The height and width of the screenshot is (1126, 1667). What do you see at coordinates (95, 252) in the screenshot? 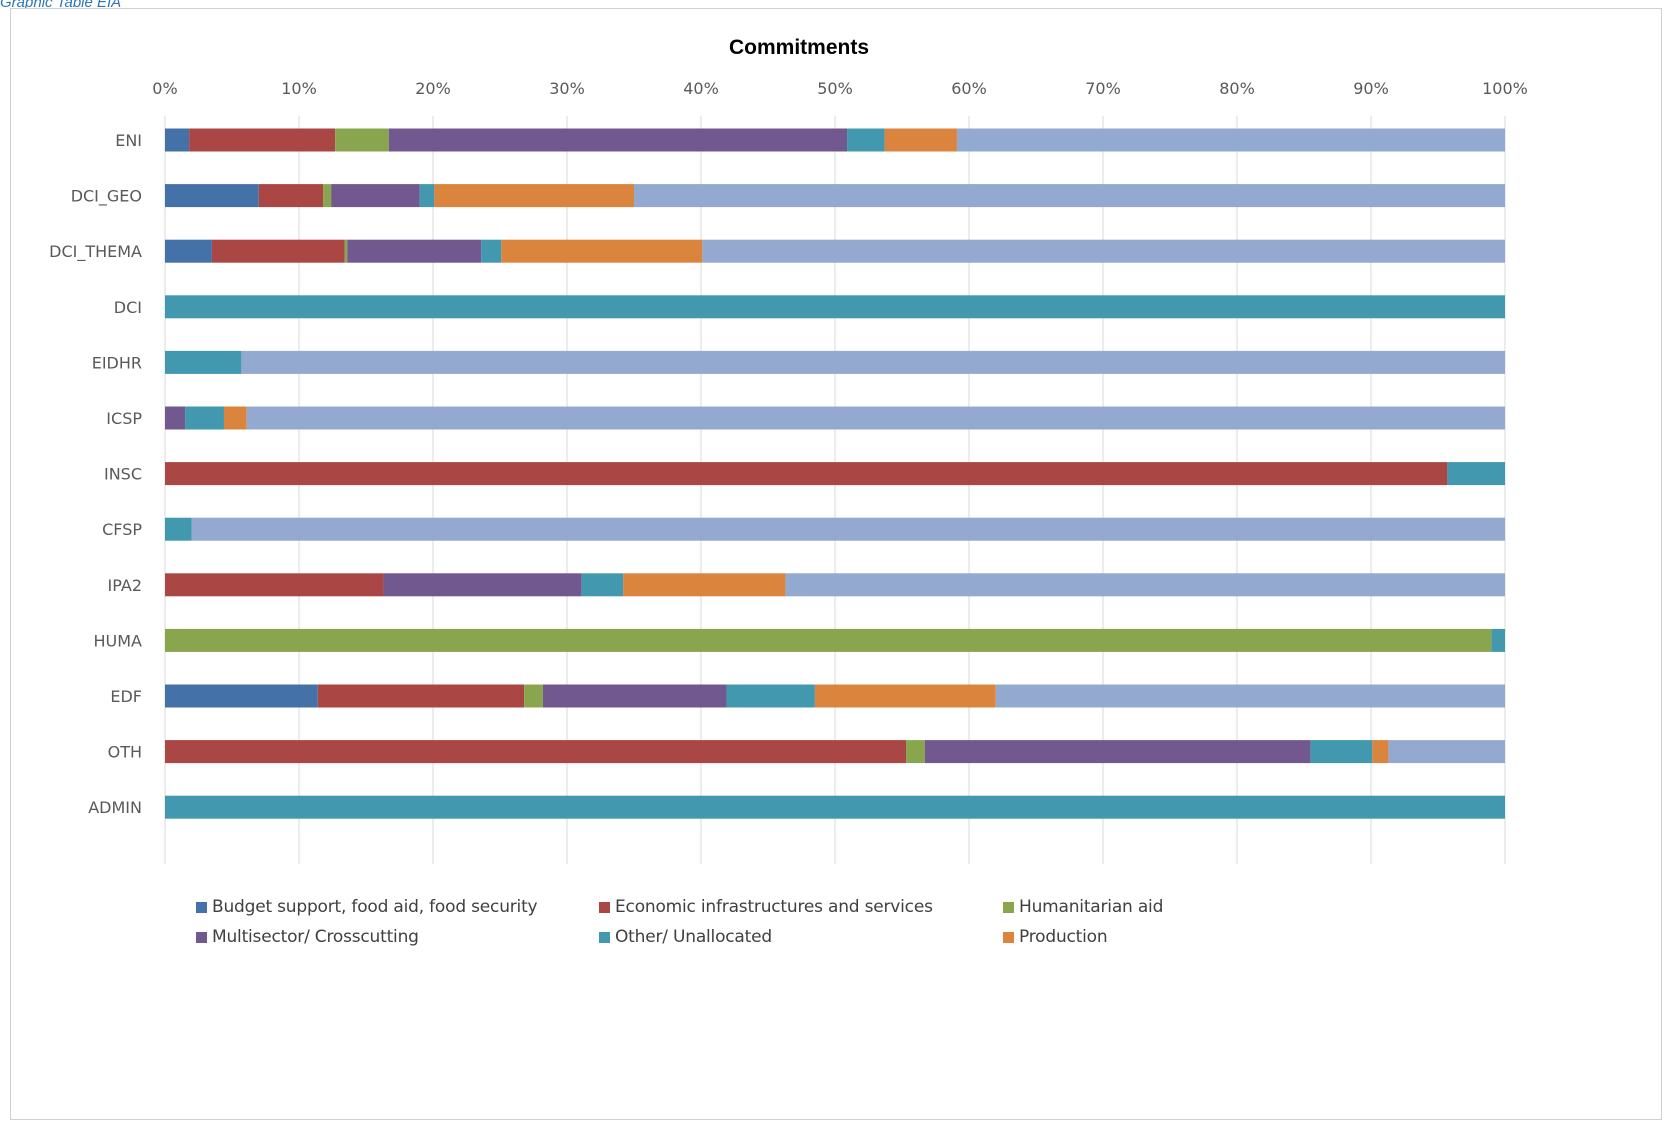
I see `category-label: DCI_THEMA` at bounding box center [95, 252].